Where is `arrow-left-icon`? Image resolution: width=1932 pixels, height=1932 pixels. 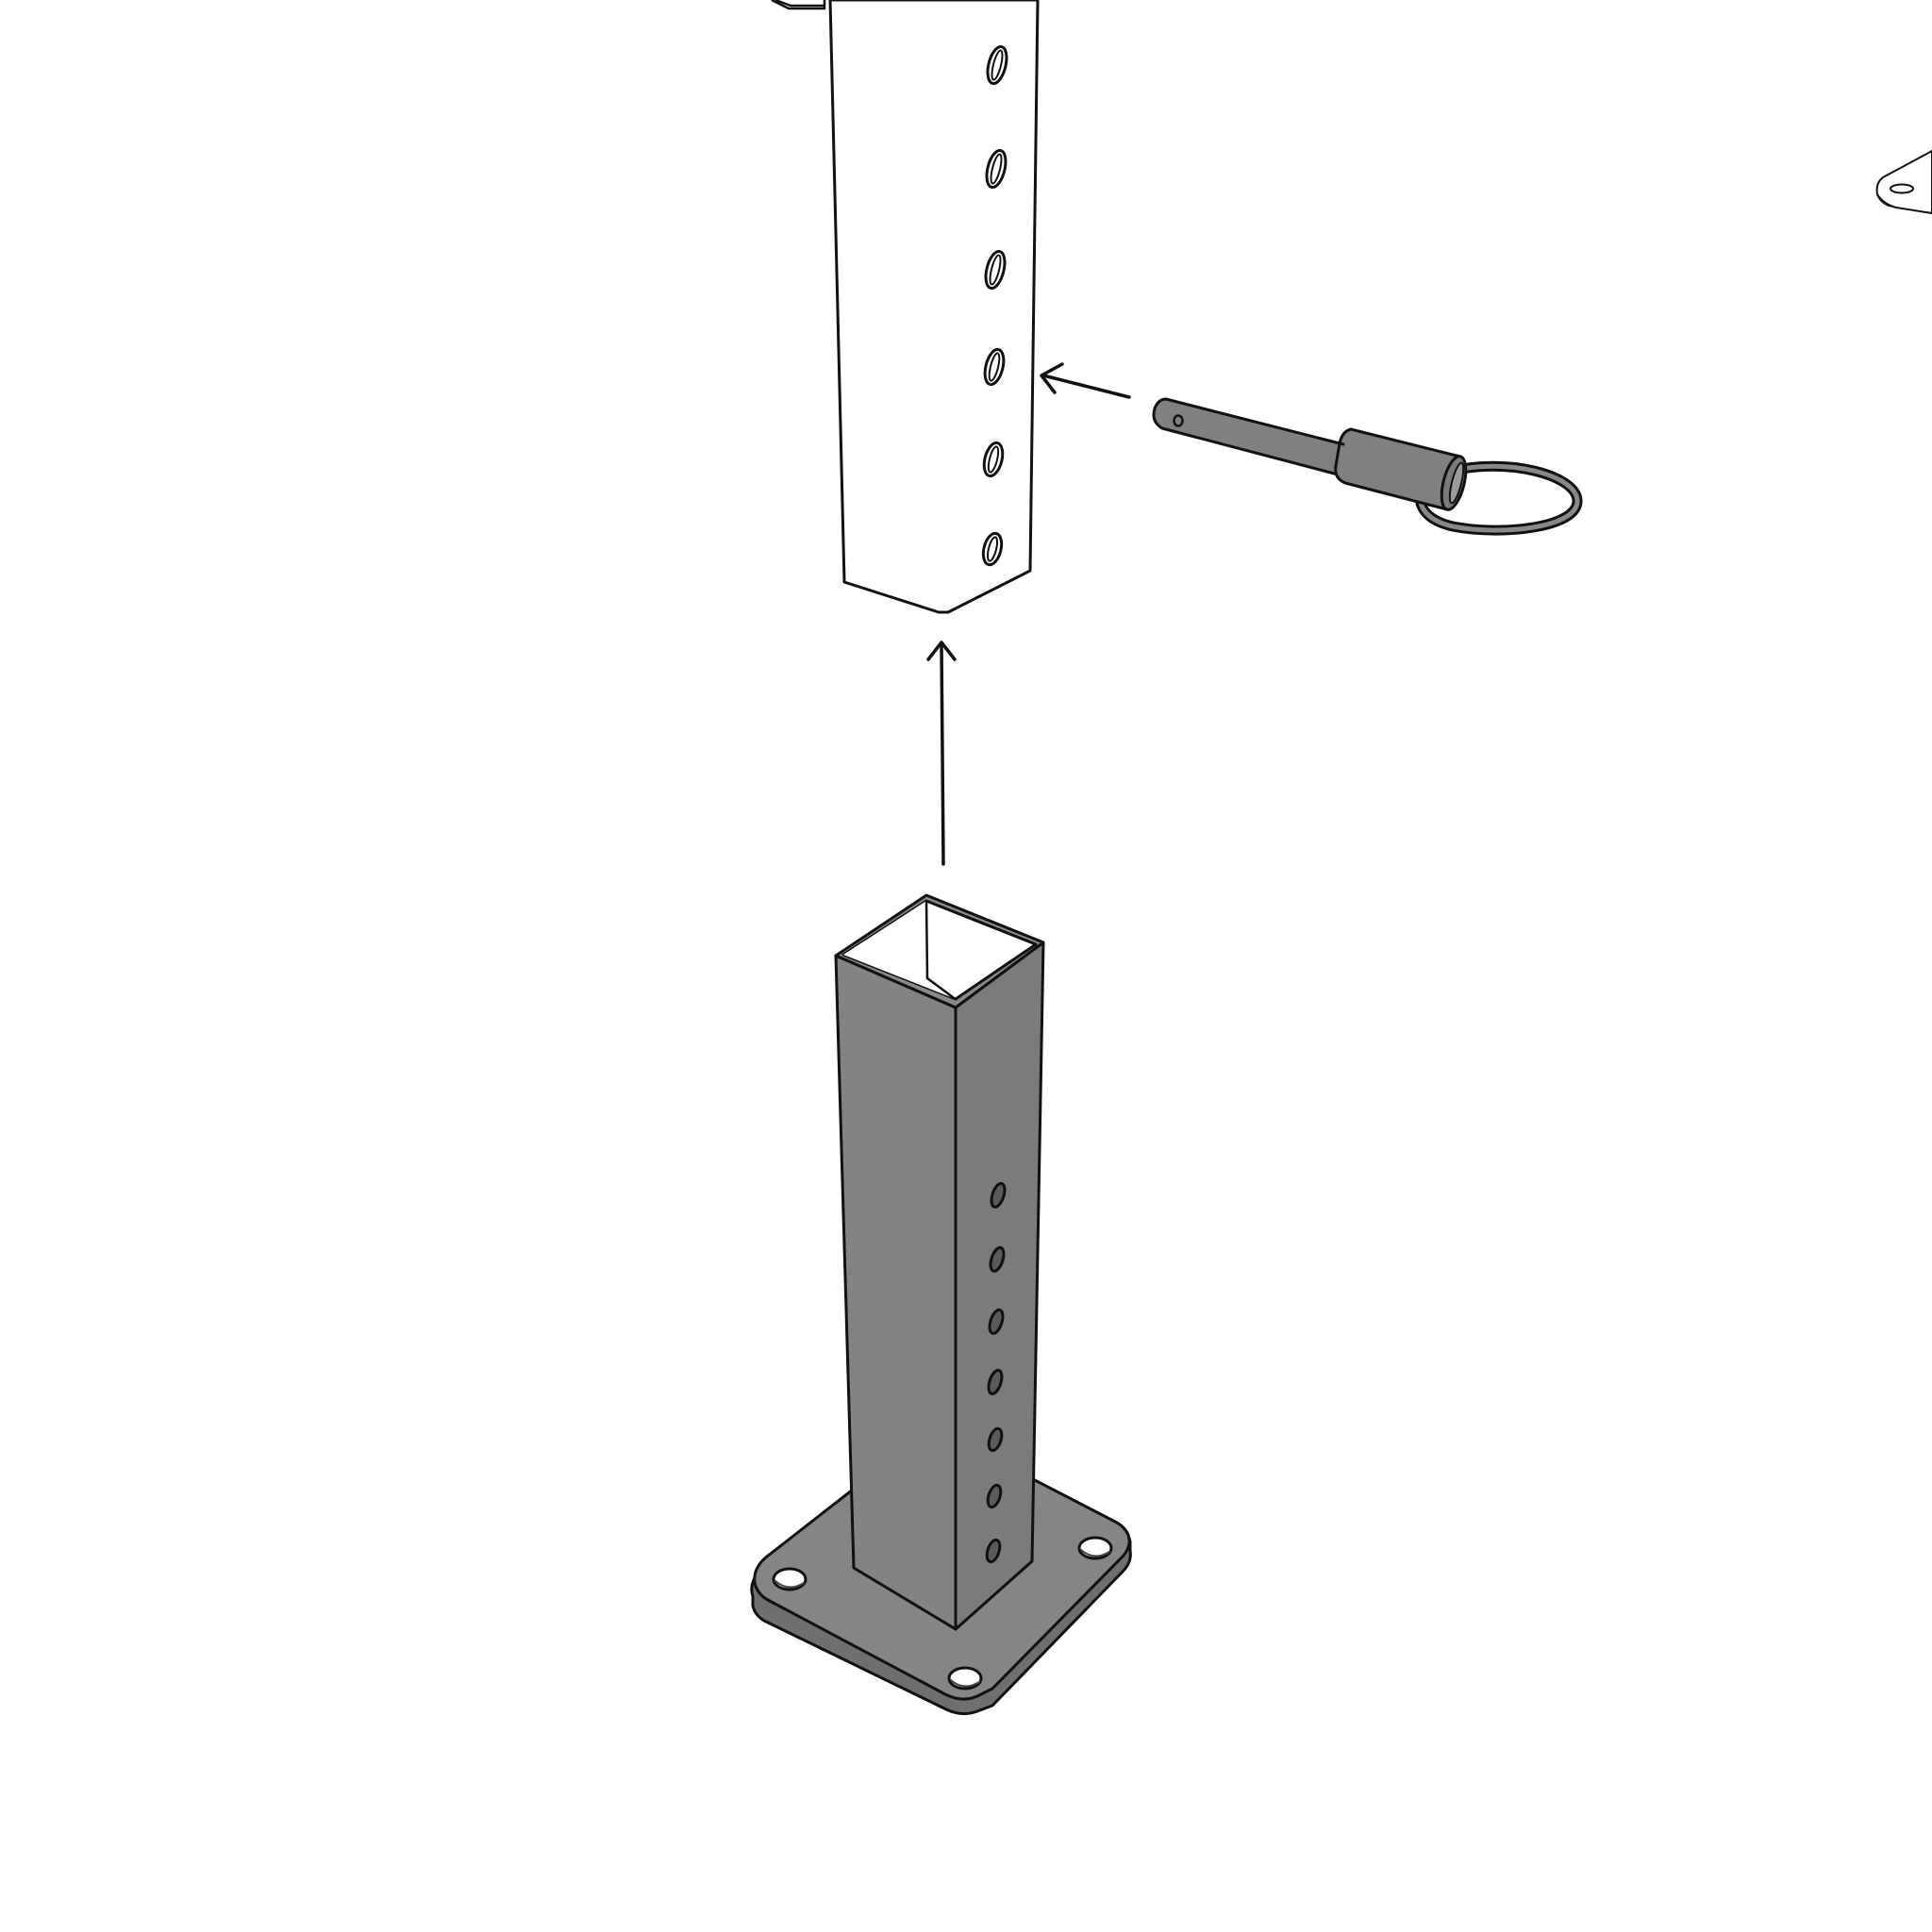 arrow-left-icon is located at coordinates (1086, 380).